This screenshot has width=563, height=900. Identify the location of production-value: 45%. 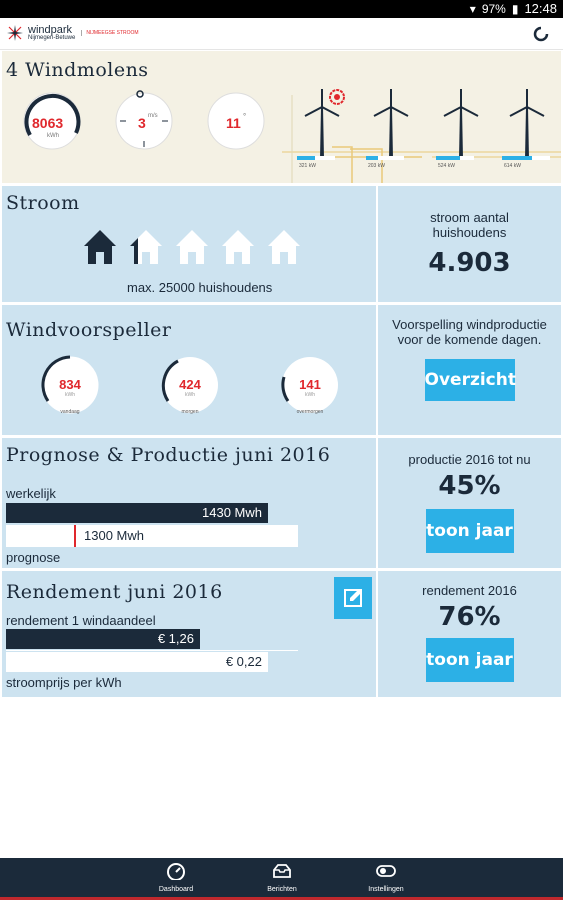
(469, 486).